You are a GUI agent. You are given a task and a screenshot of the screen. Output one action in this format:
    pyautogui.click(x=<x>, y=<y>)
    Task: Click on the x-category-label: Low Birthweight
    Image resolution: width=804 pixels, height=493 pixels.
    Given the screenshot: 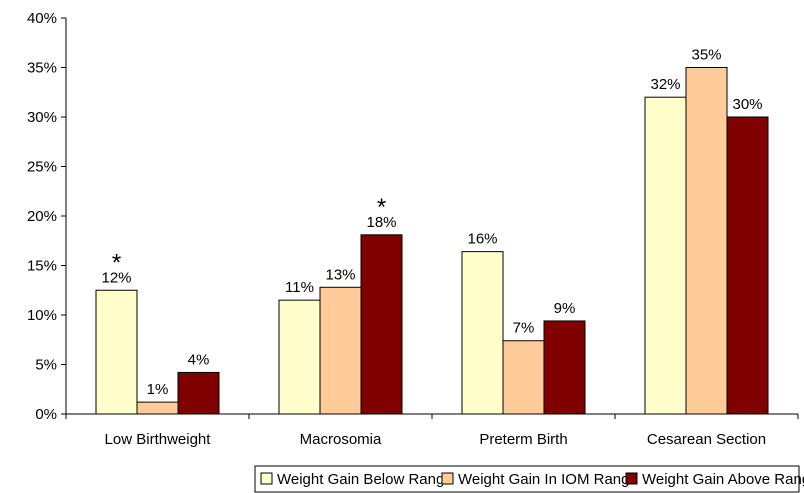 What is the action you would take?
    pyautogui.click(x=158, y=439)
    